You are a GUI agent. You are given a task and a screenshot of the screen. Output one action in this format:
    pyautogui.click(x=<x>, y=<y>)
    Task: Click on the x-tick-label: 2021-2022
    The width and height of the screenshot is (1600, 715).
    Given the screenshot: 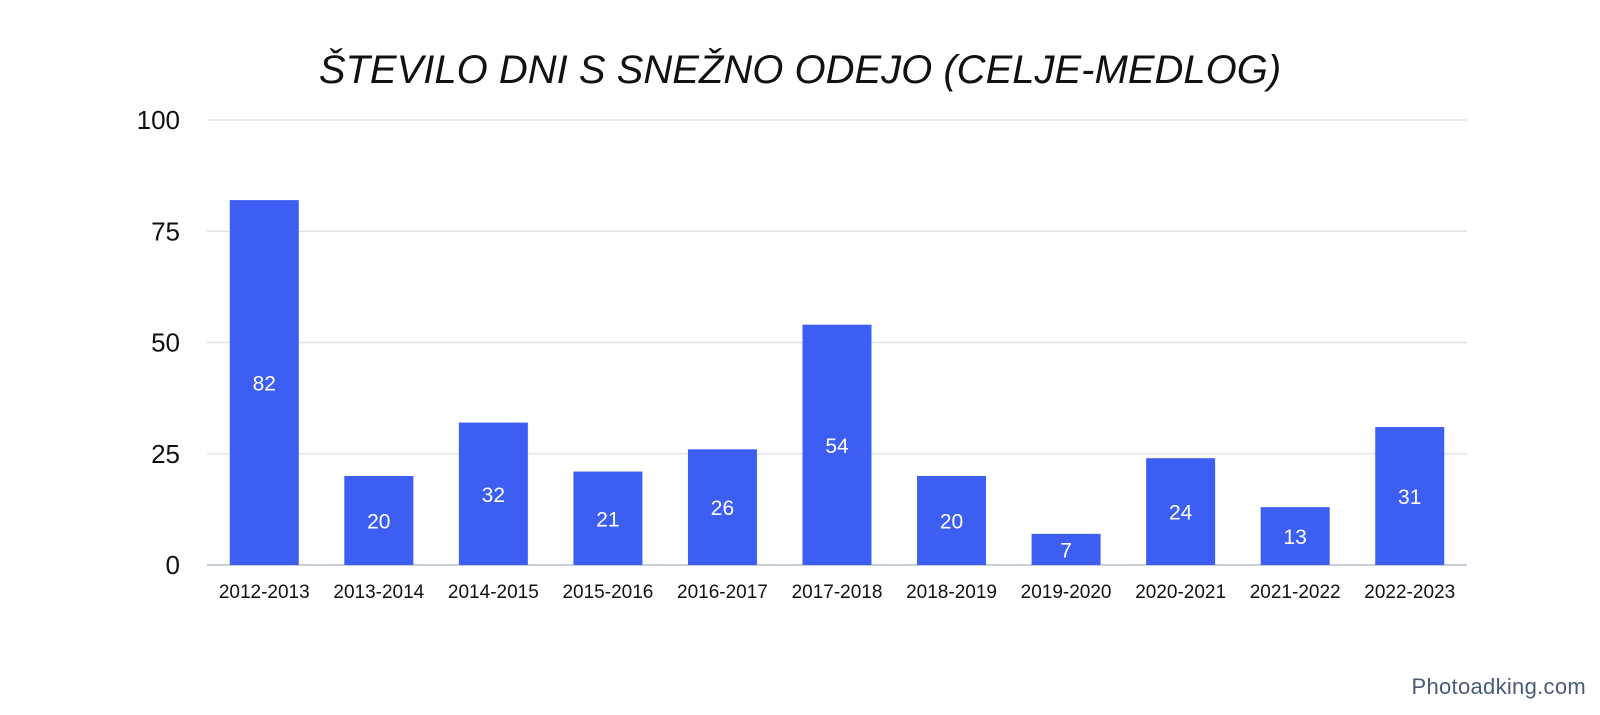 What is the action you would take?
    pyautogui.click(x=1295, y=592)
    